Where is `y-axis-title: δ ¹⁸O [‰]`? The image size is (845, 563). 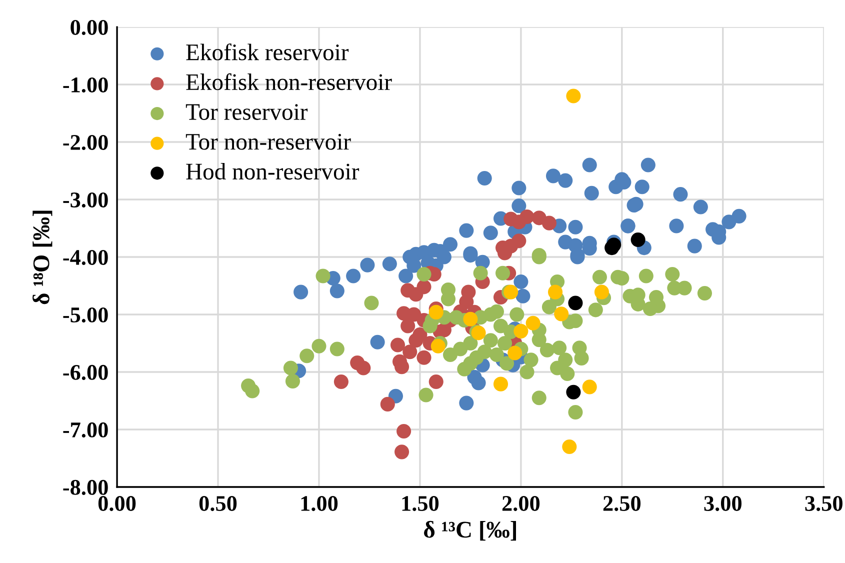 y-axis-title: δ ¹⁸O [‰] is located at coordinates (42, 257).